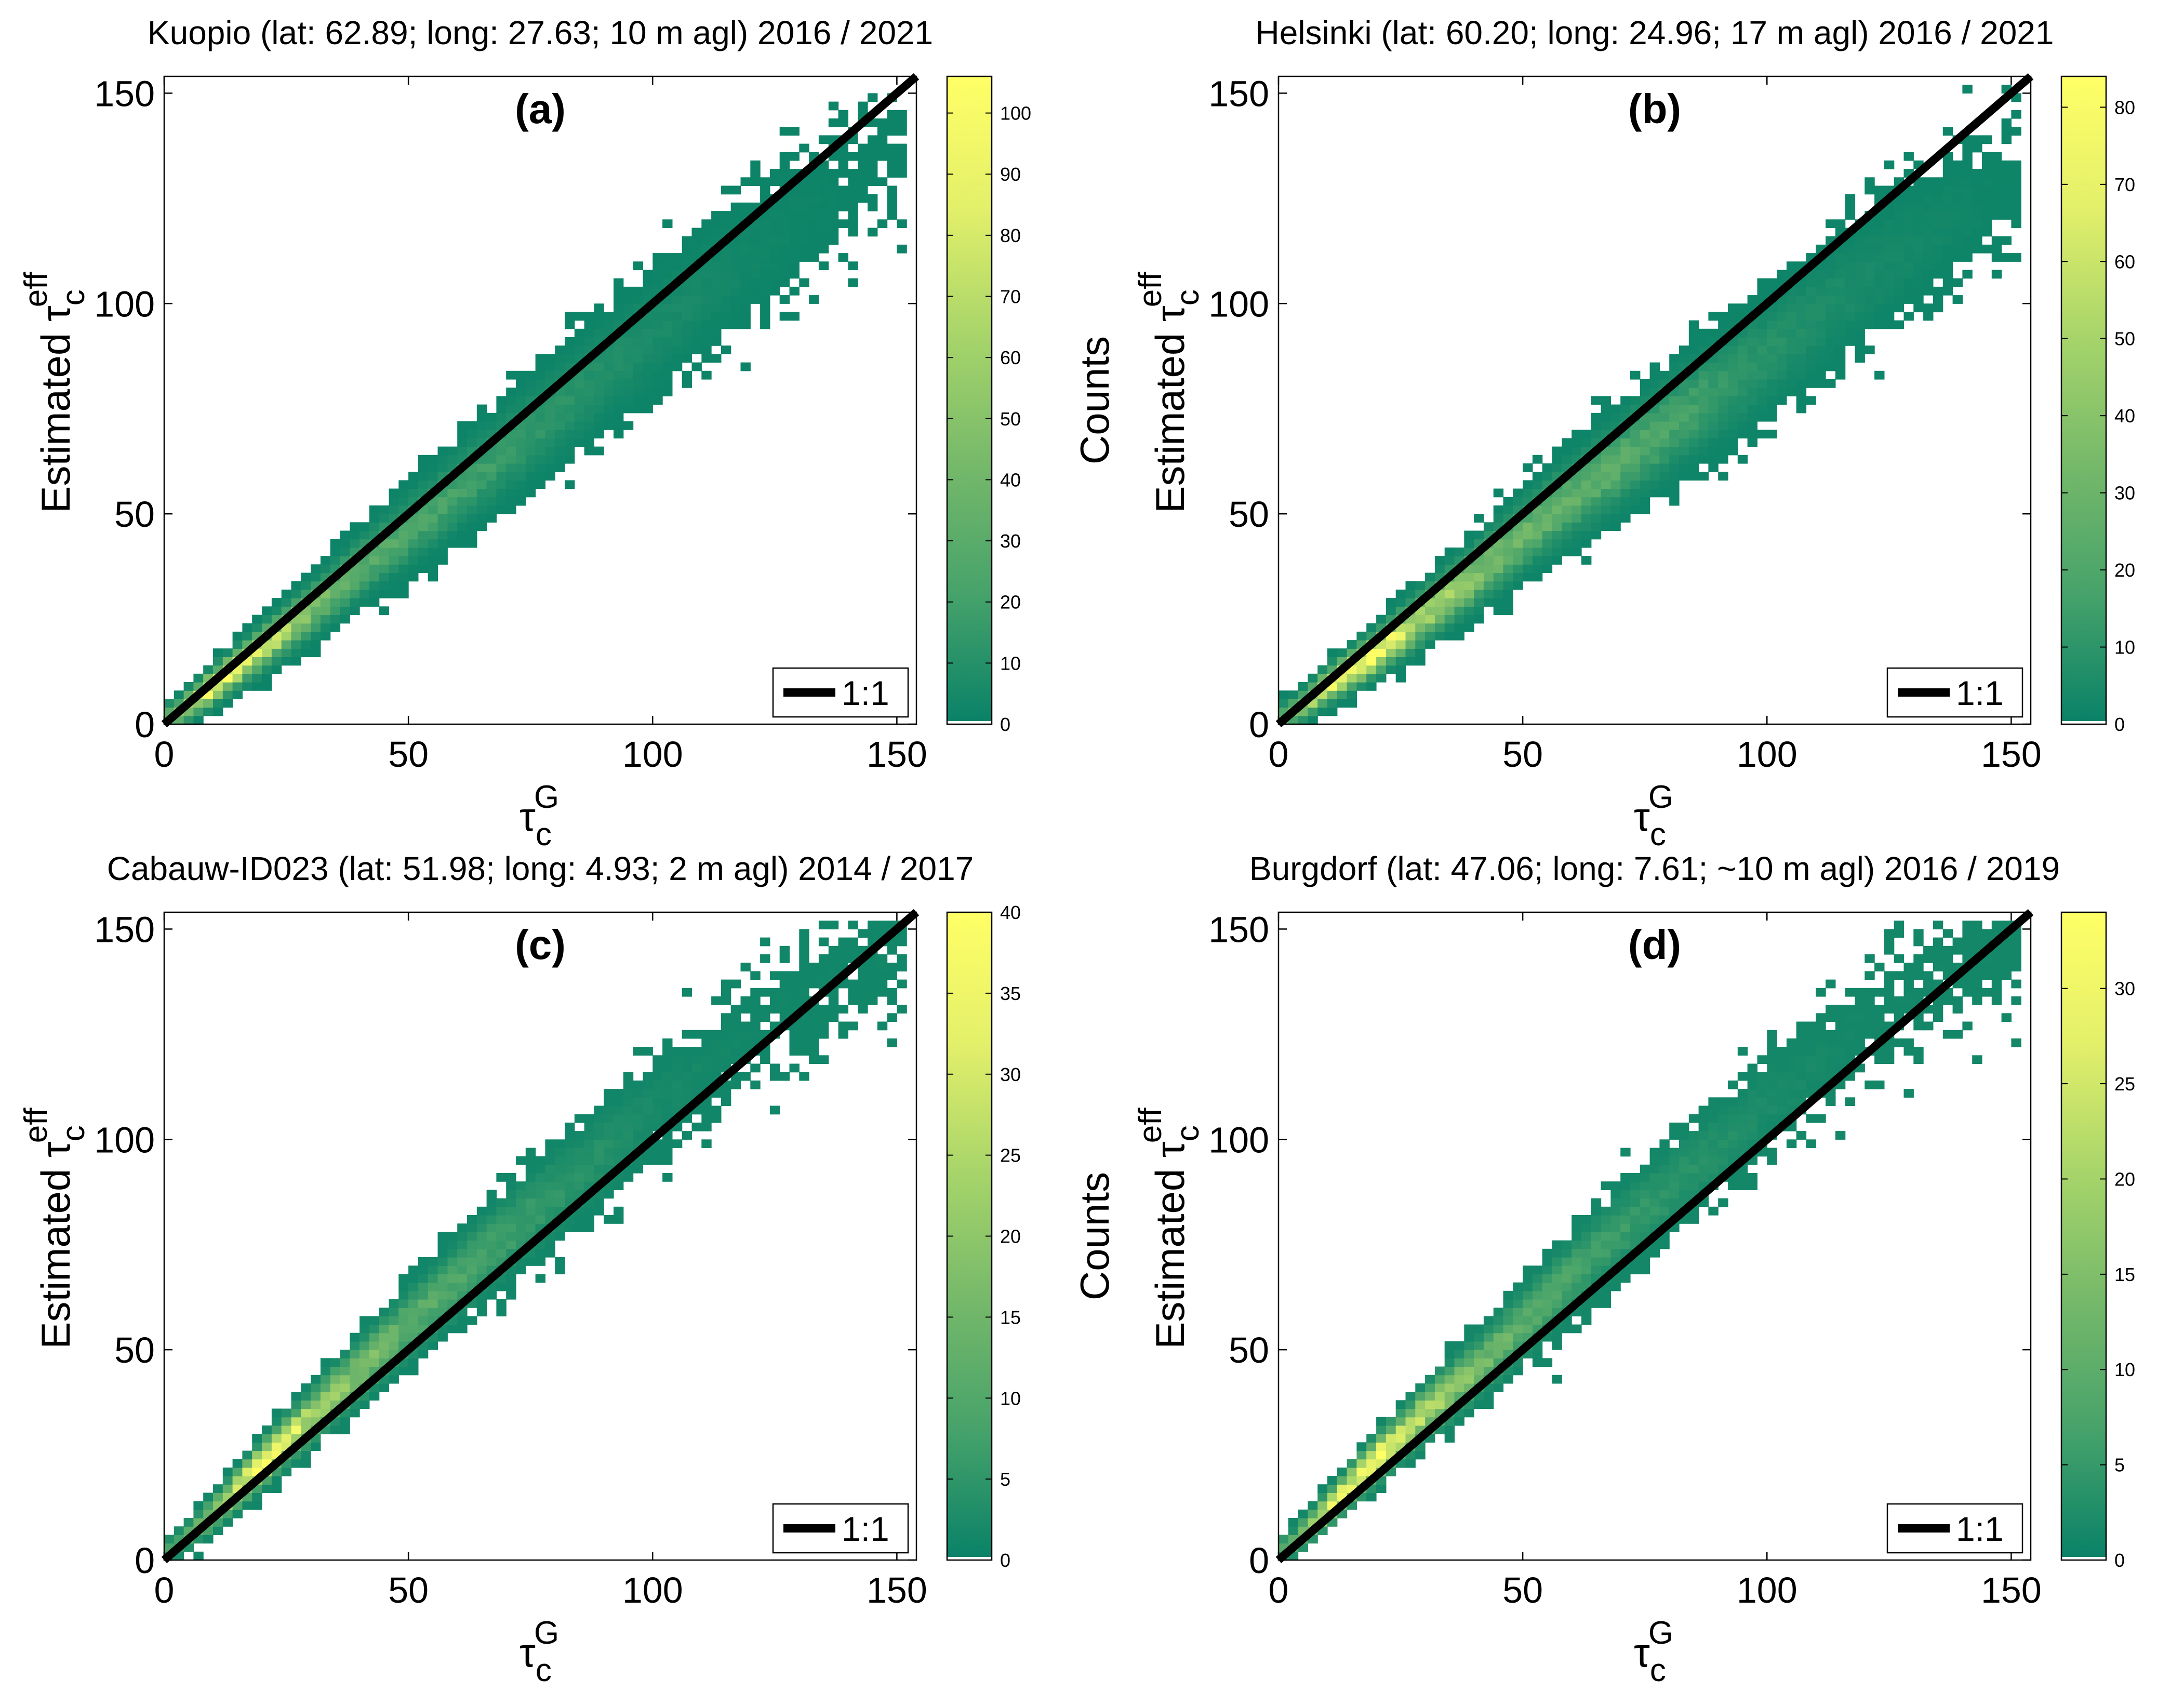 The width and height of the screenshot is (2184, 1692). What do you see at coordinates (652, 1590) in the screenshot?
I see `x-tick-label: 100` at bounding box center [652, 1590].